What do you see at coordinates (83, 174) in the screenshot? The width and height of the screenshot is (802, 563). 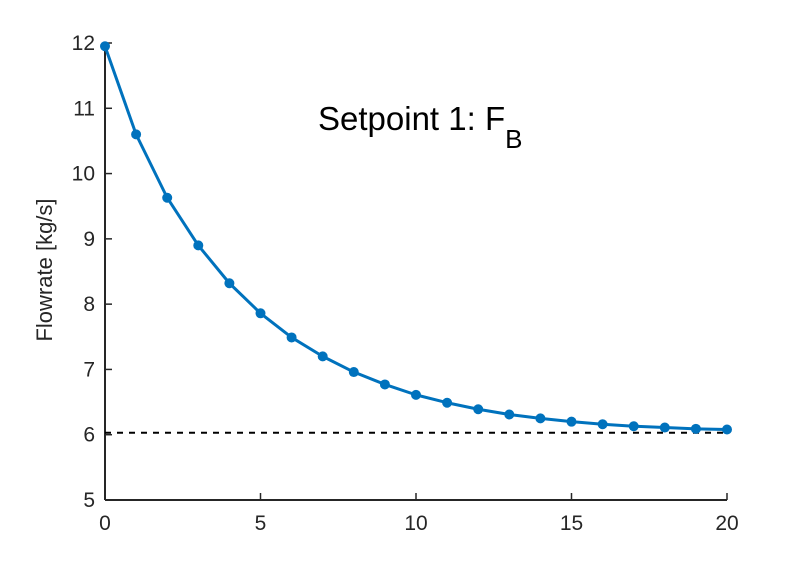 I see `y-tick-label: 10` at bounding box center [83, 174].